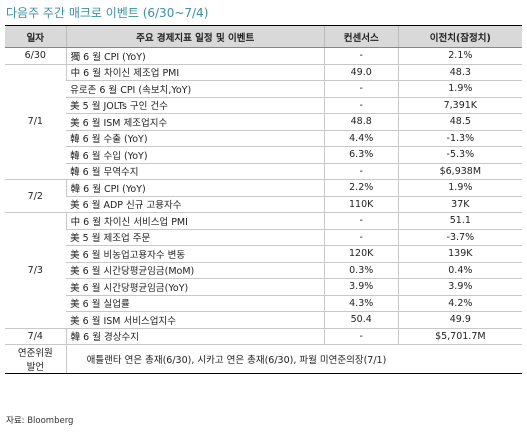  What do you see at coordinates (361, 270) in the screenshot?
I see `consensus: 0.3%` at bounding box center [361, 270].